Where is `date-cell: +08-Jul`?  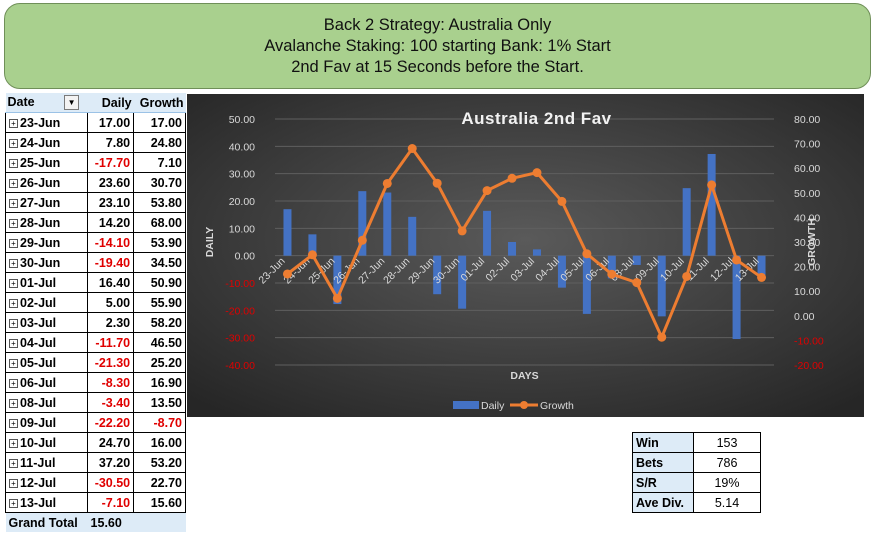 date-cell: +08-Jul is located at coordinates (46, 402).